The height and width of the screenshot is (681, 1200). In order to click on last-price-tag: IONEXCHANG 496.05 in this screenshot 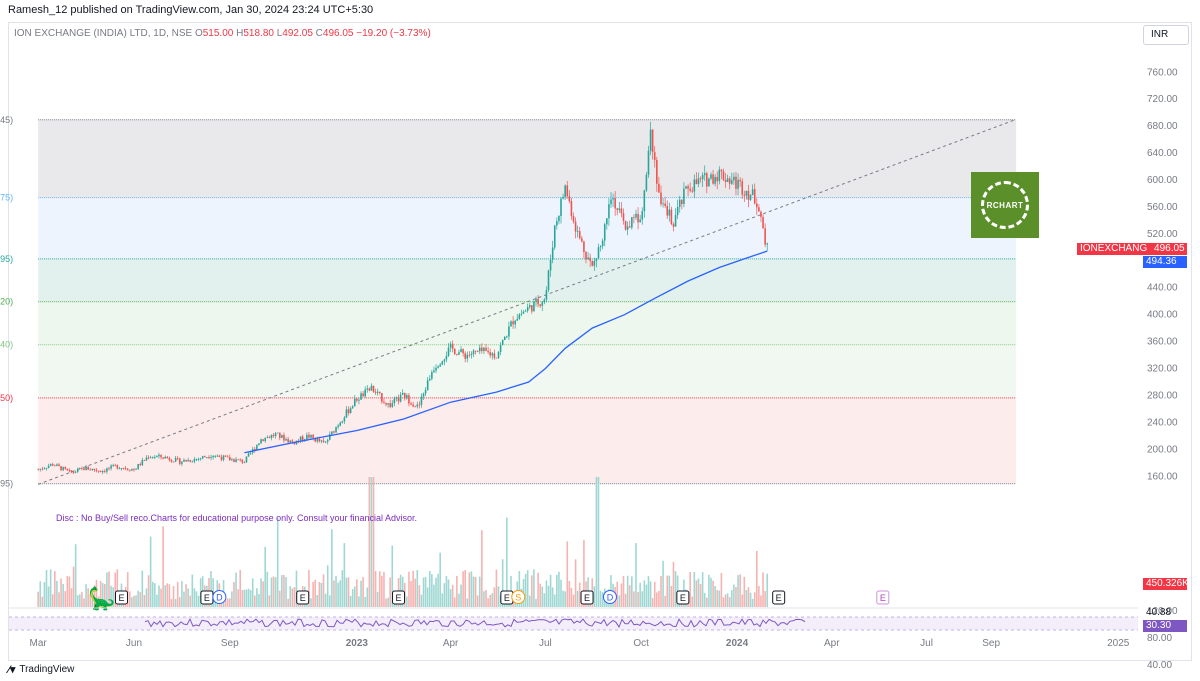, I will do `click(1132, 249)`.